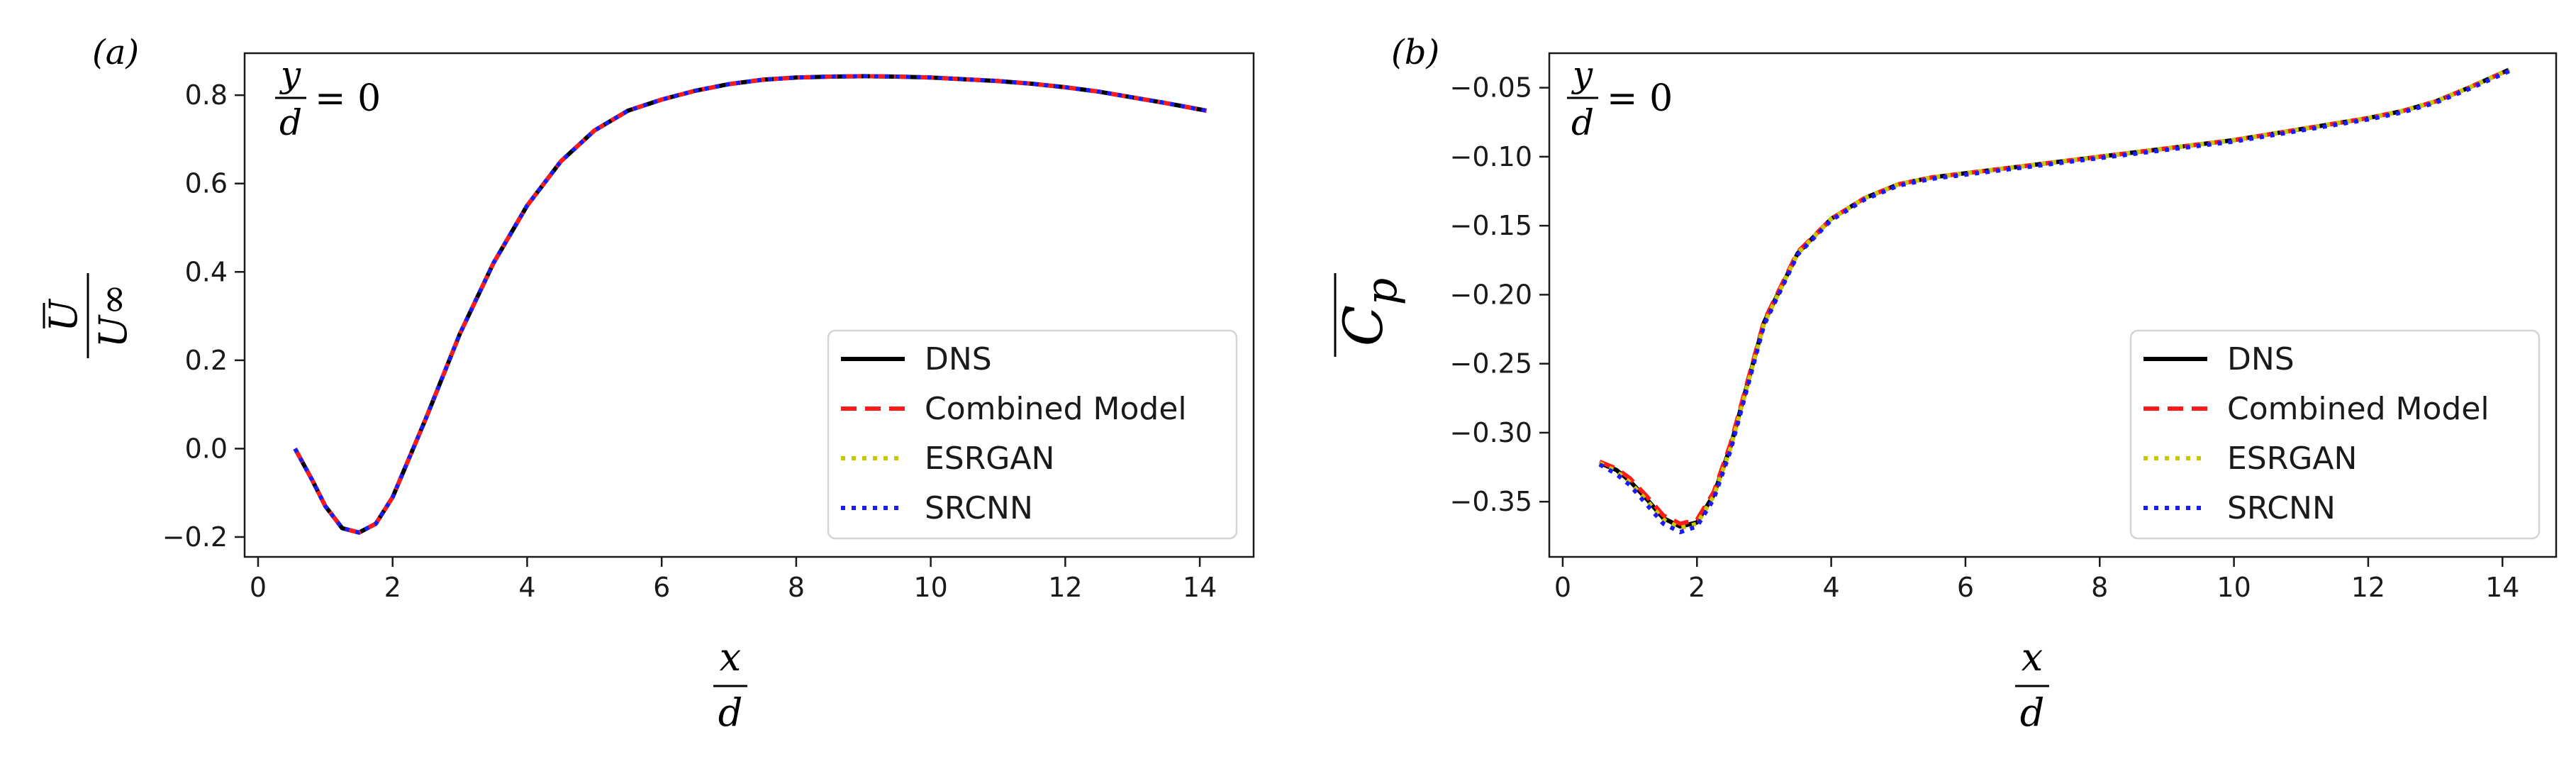  I want to click on panel-a-ytick-label: 0.8, so click(206, 95).